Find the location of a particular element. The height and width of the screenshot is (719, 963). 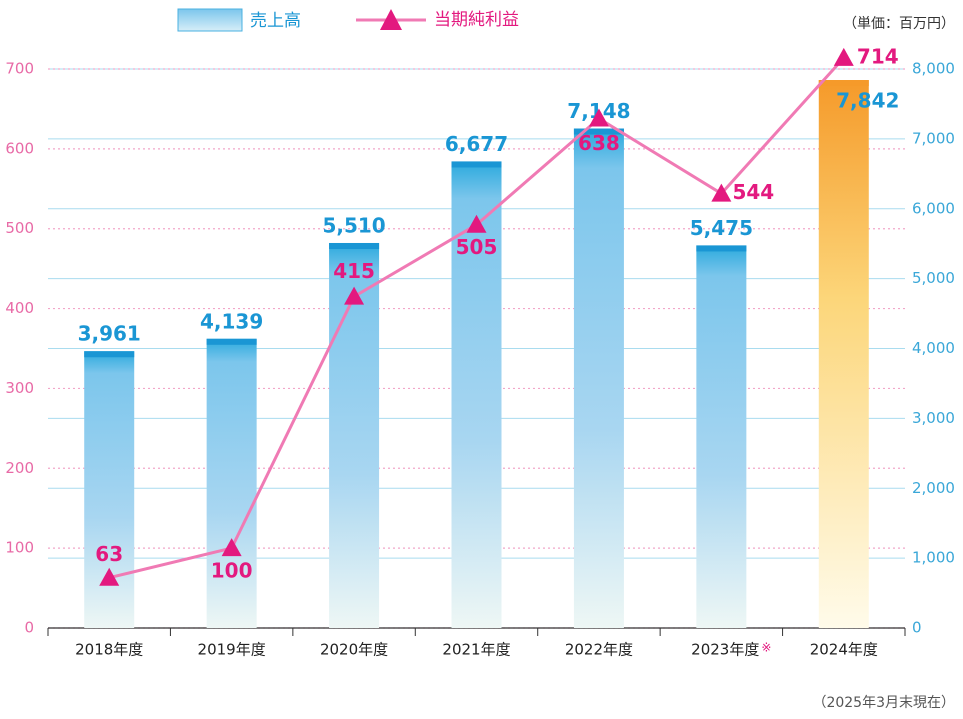

y2-tick-label: 2,000 is located at coordinates (933, 488).